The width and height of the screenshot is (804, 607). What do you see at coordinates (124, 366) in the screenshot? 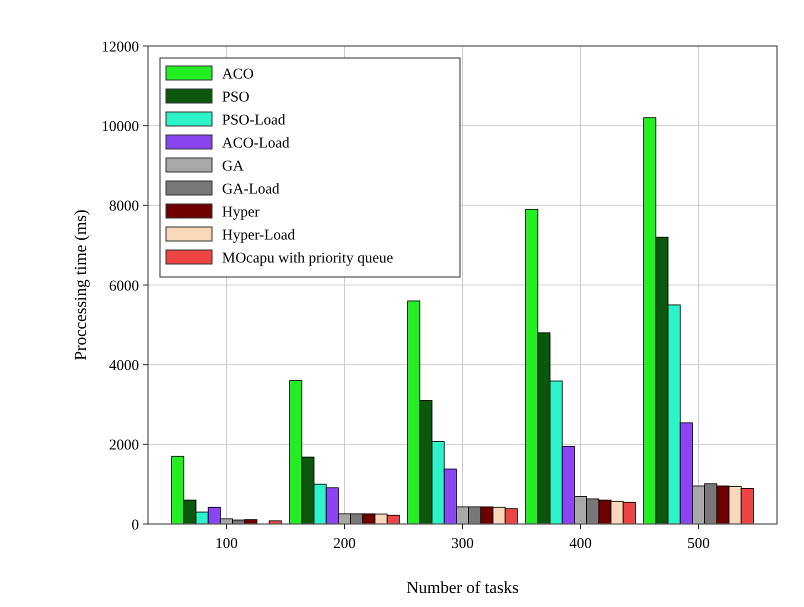
I see `y-tick-label: 4000` at bounding box center [124, 366].